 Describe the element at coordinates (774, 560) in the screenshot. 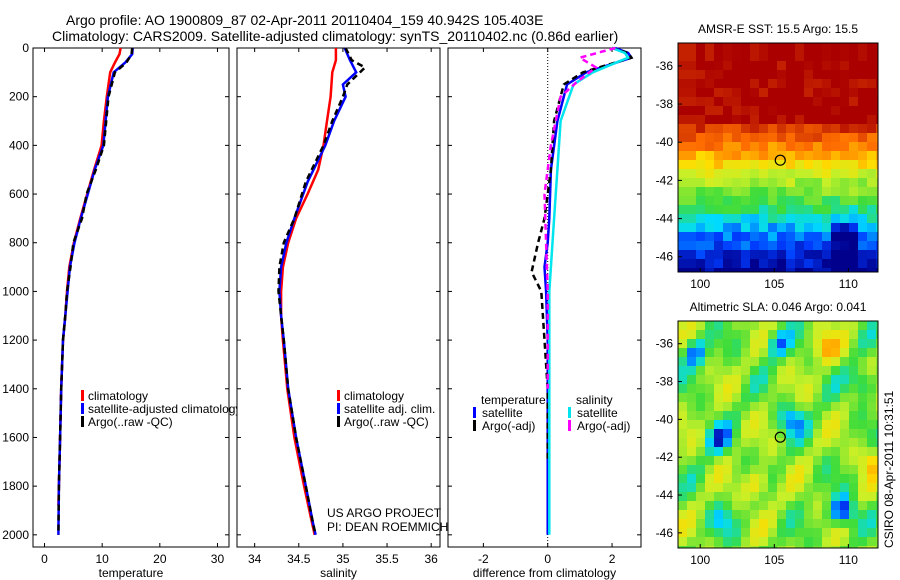

I see `sla_map-xtick-label: 105` at that location.